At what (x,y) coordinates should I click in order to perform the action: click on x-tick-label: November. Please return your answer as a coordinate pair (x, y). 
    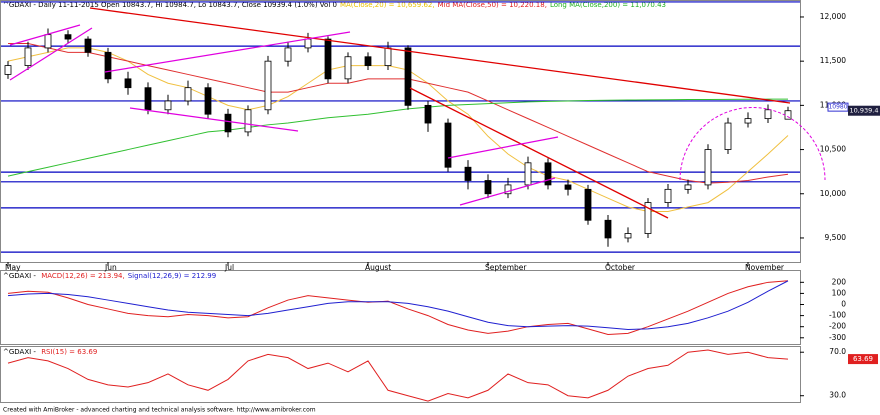
    Looking at the image, I should click on (765, 267).